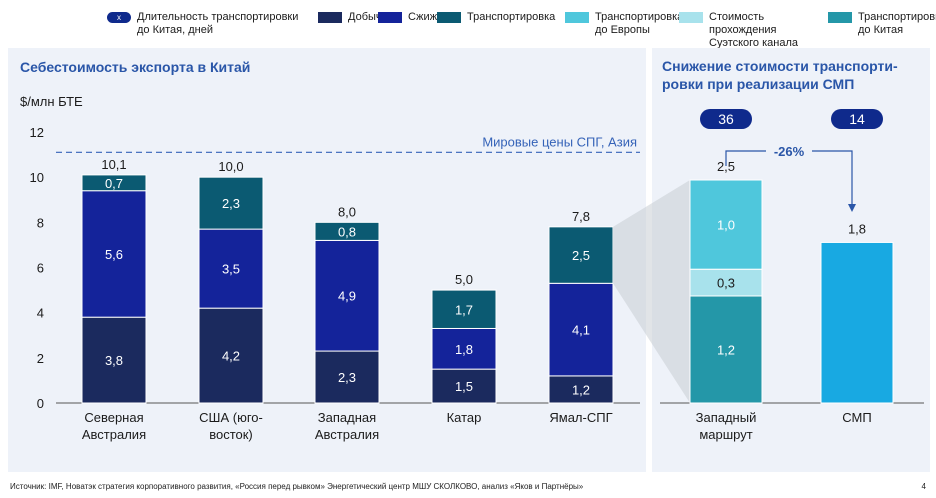 The height and width of the screenshot is (498, 936). I want to click on left-panel-title: Себестоимость экспорта в Китай, so click(135, 67).